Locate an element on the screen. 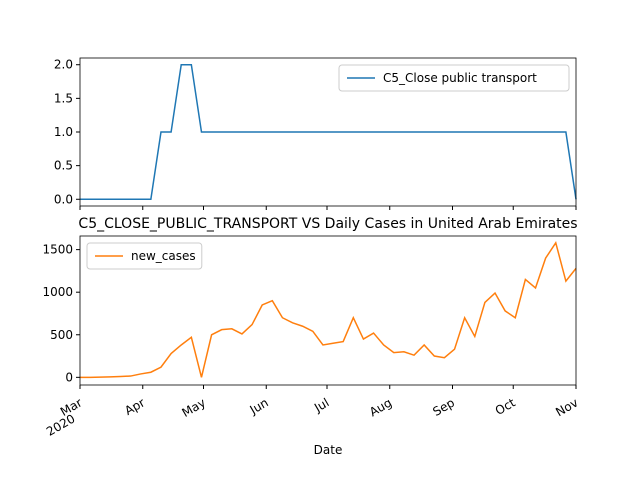  y-tick-label: 0.0 is located at coordinates (63, 199).